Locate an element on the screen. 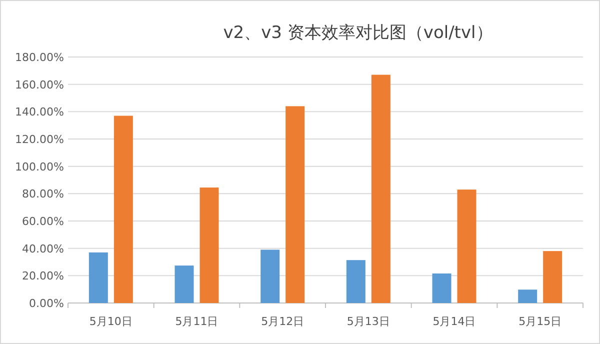  x-tick-label: 5月15日 is located at coordinates (540, 321).